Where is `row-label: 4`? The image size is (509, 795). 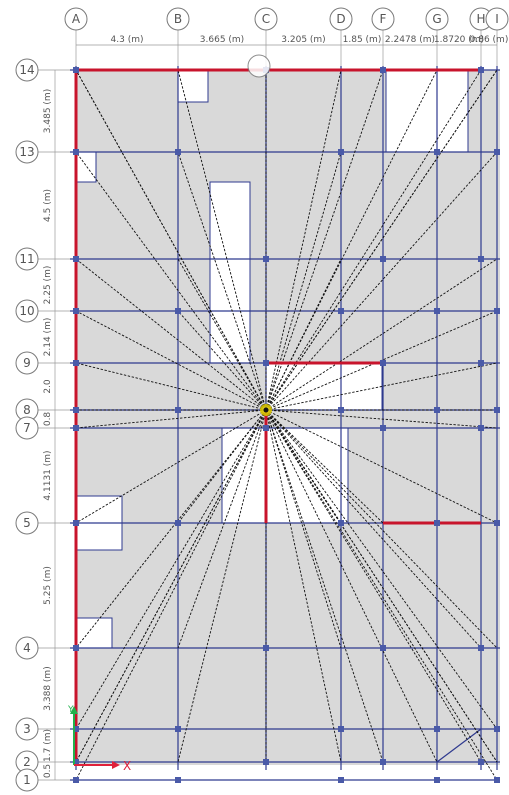
row-label: 4 is located at coordinates (27, 648).